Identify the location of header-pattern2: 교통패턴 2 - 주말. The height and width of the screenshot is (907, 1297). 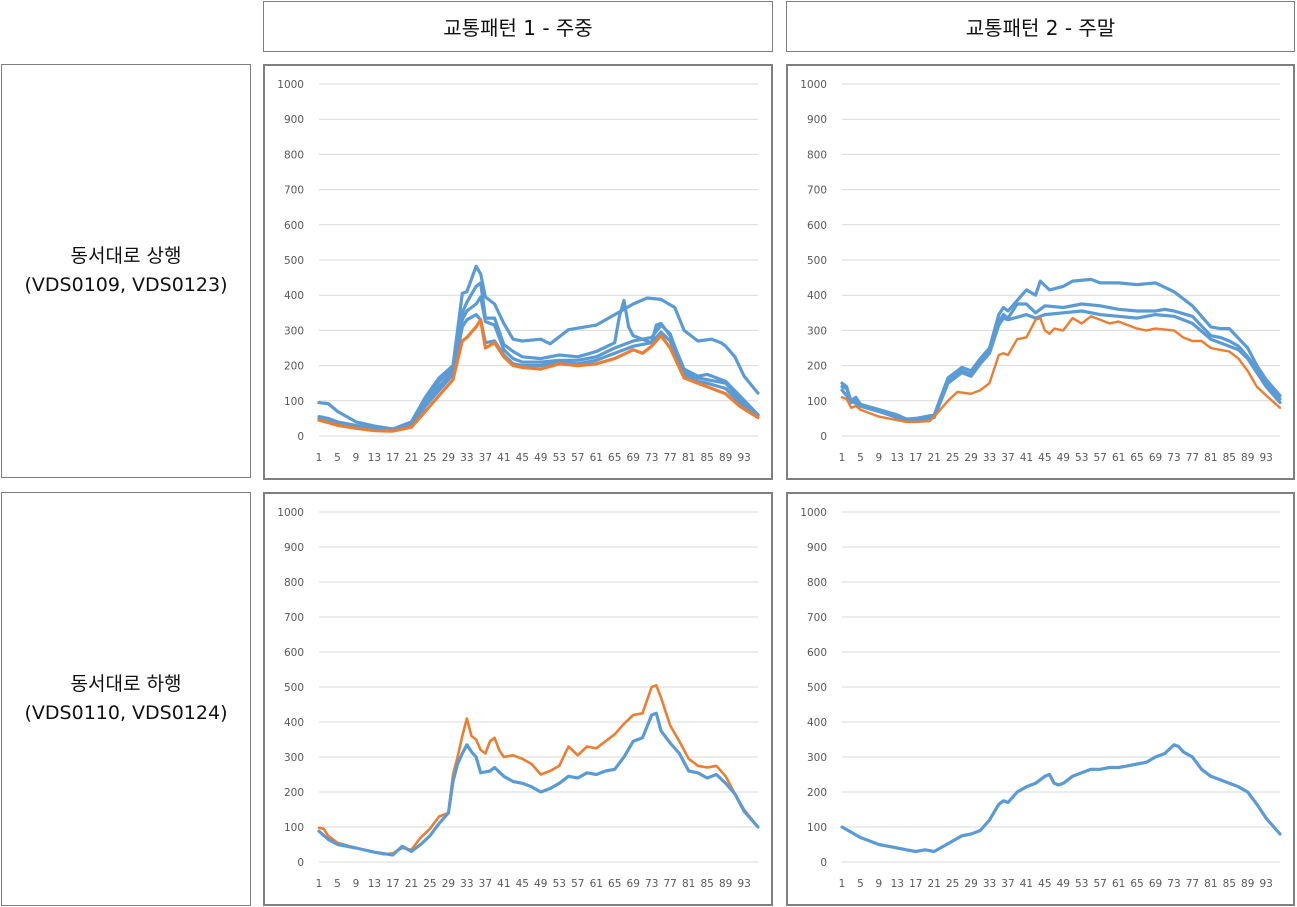
(1040, 26).